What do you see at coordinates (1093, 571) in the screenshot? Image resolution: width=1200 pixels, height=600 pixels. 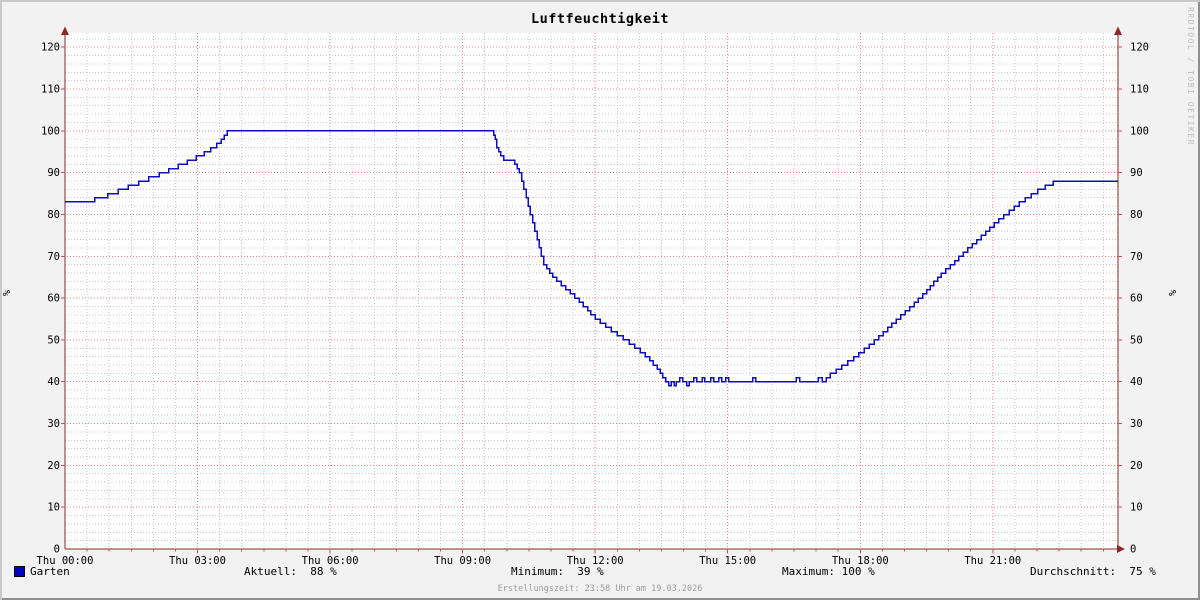 I see `legend-stat-durchschnitt: Durchschnitt: 75 %` at bounding box center [1093, 571].